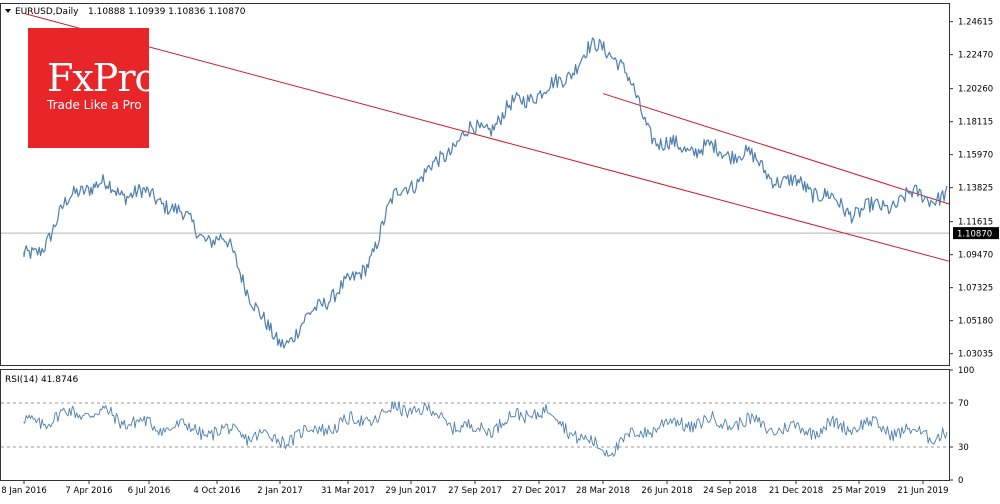  Describe the element at coordinates (485, 429) in the screenshot. I see `rsi-series-line` at that location.